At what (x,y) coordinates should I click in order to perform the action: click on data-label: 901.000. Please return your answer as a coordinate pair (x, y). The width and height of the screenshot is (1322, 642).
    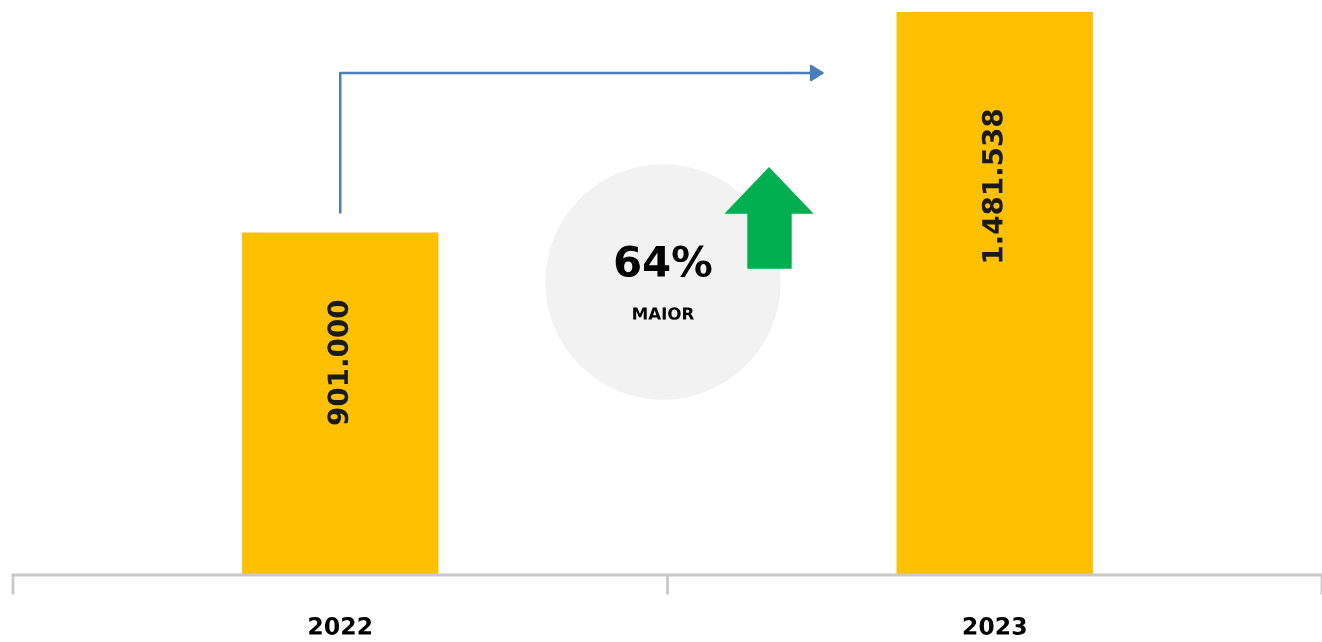
    Looking at the image, I should click on (338, 362).